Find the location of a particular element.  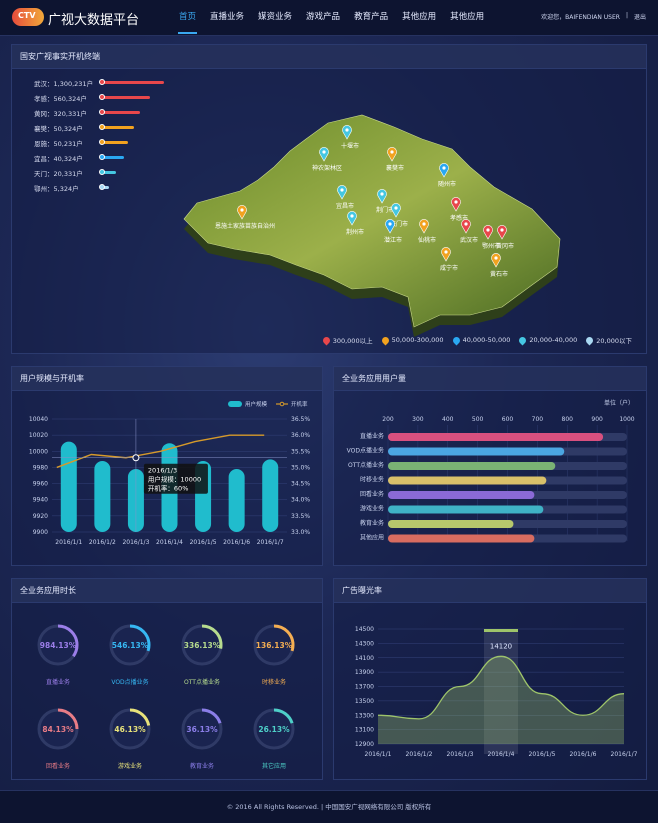

rank-label: 黄冈：320,331户 is located at coordinates (60, 113).